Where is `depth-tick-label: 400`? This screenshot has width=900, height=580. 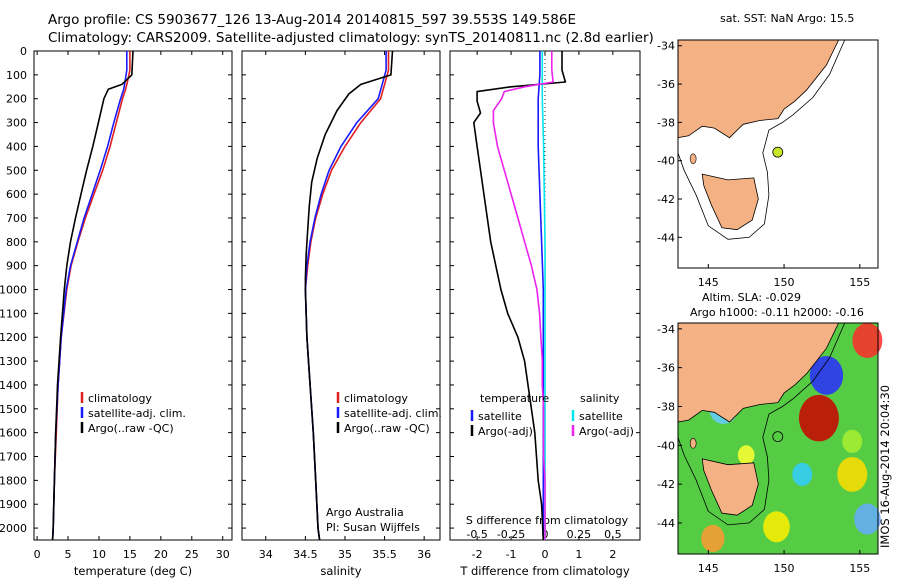 depth-tick-label: 400 is located at coordinates (16, 146).